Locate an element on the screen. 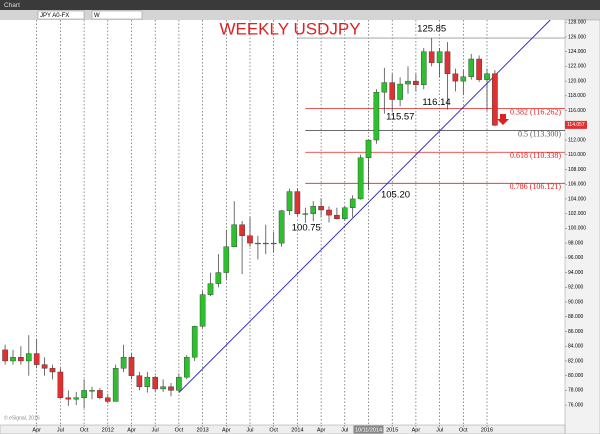 This screenshot has height=434, width=600. level-label: 0.618 (110.338) is located at coordinates (535, 155).